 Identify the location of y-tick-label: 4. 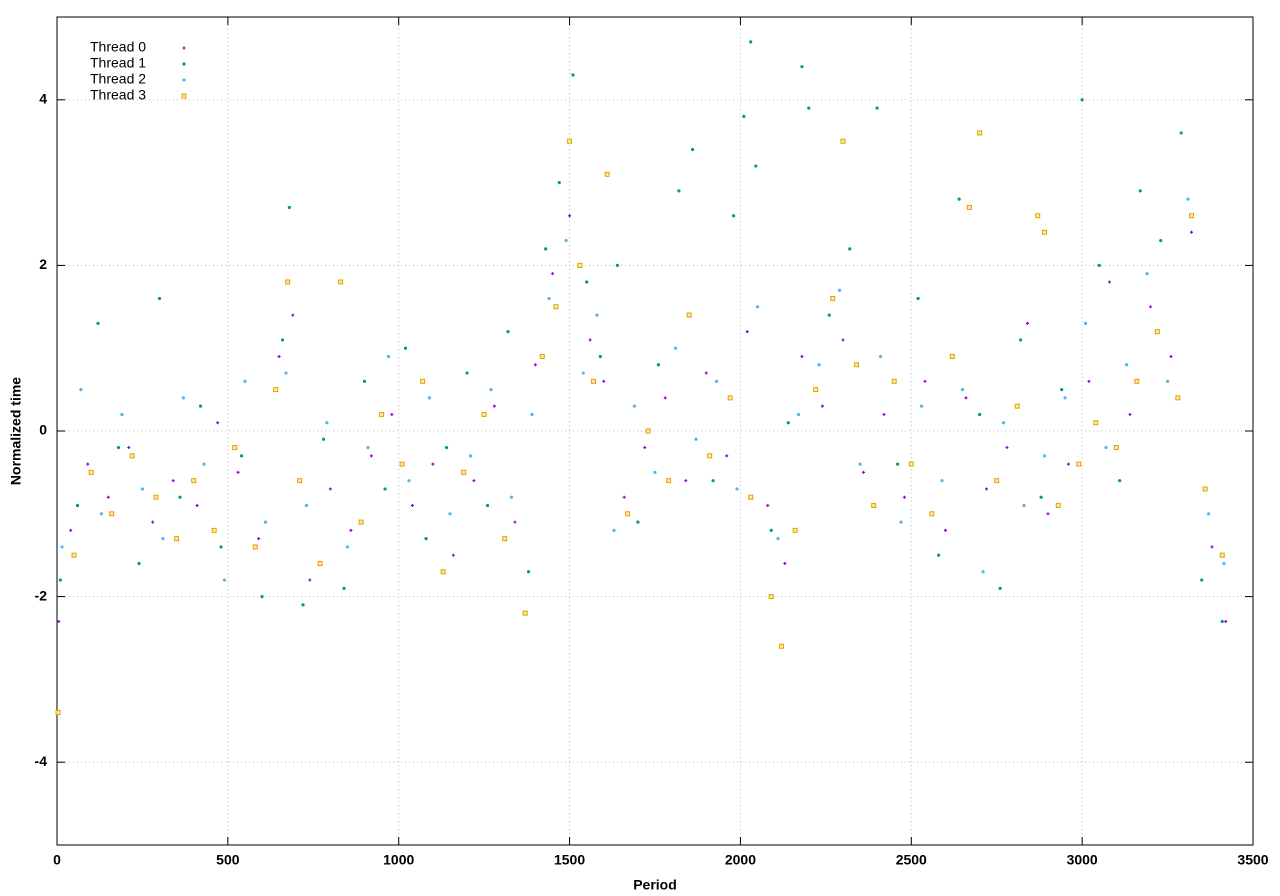
(43, 99).